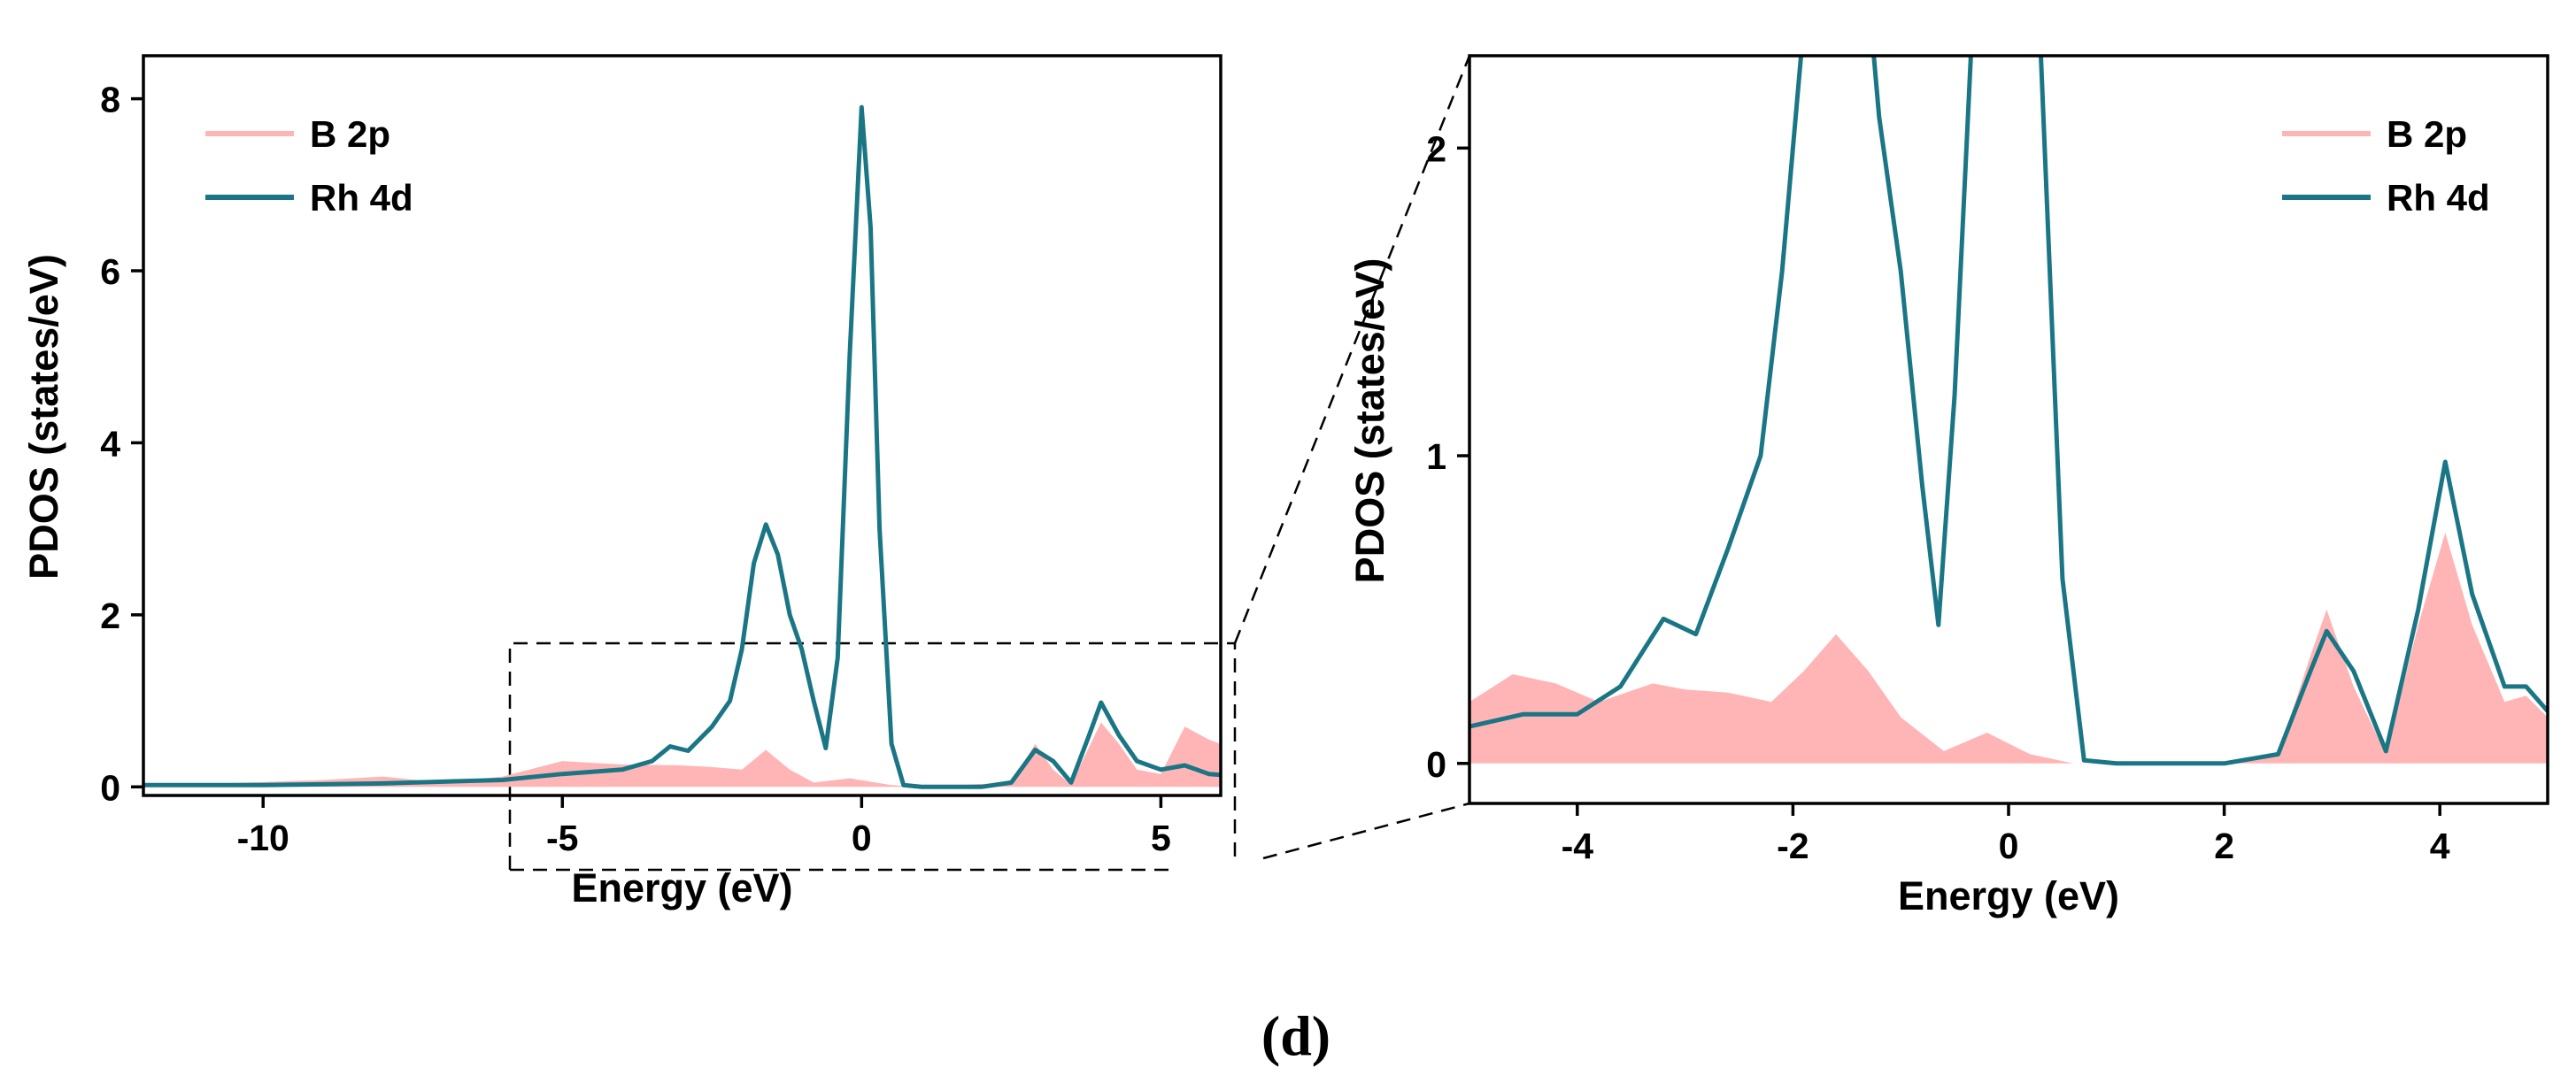 The image size is (2576, 1091). I want to click on x-tick-label: 4, so click(2440, 846).